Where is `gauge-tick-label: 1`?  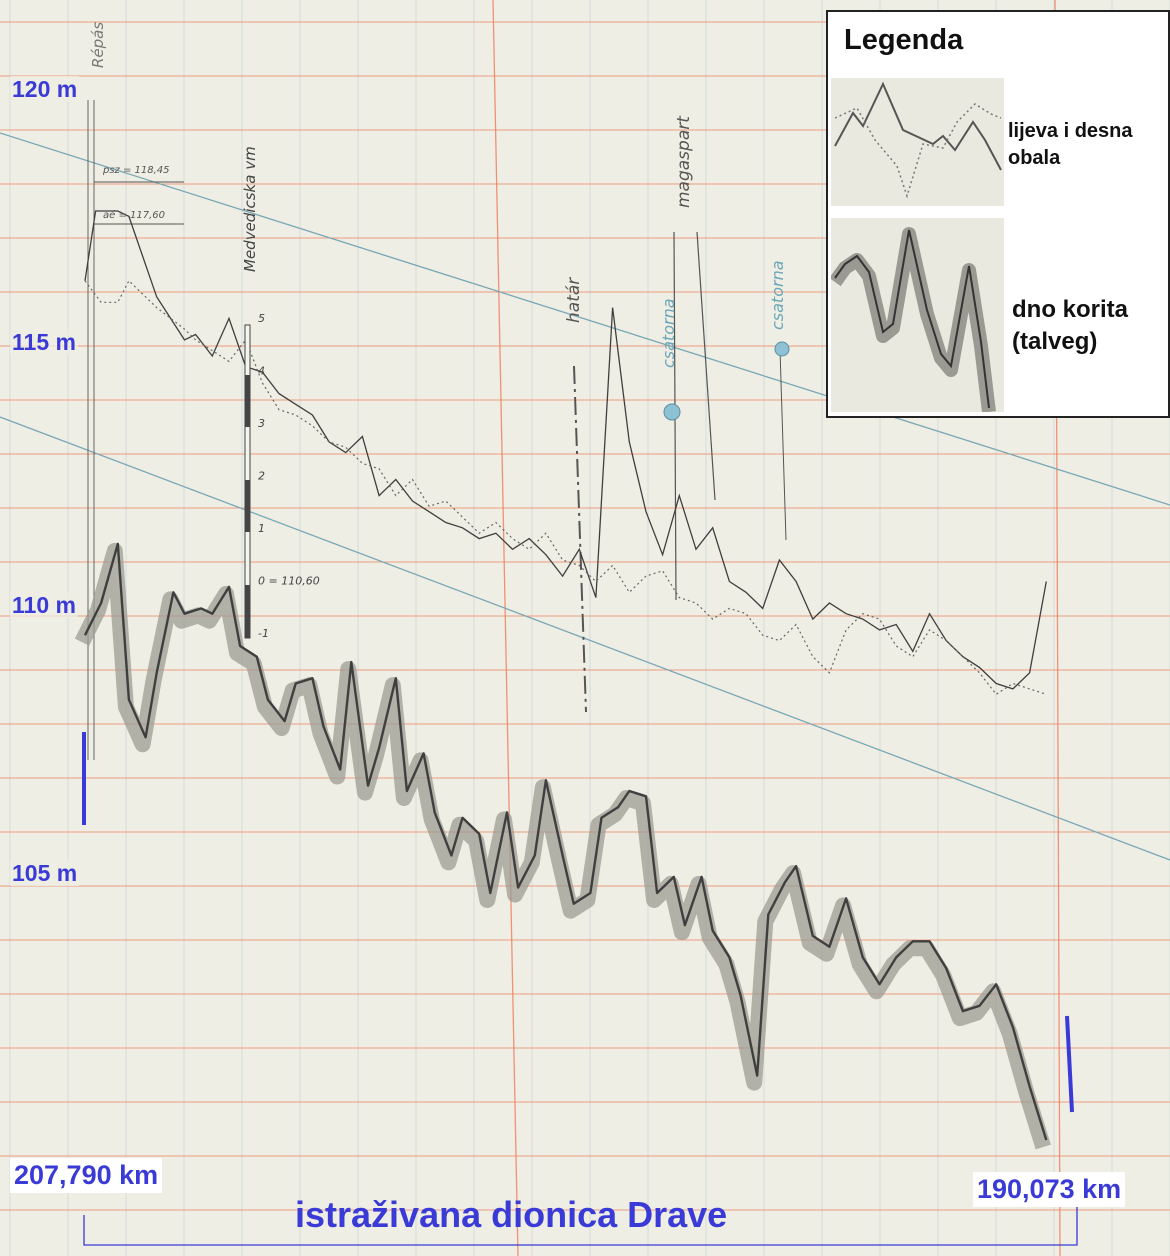 gauge-tick-label: 1 is located at coordinates (261, 528).